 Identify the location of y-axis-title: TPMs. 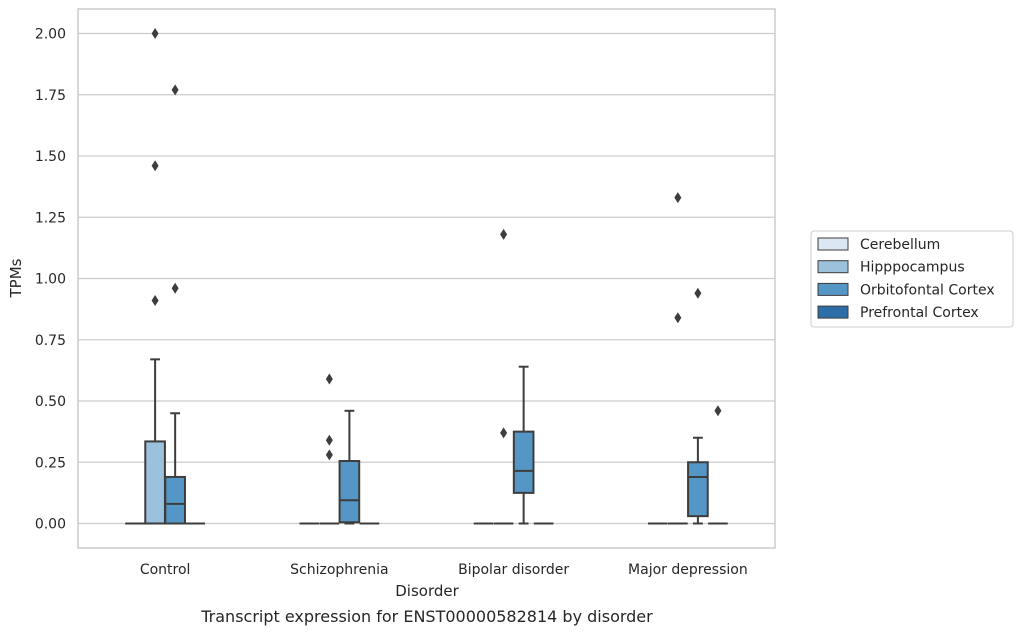
(16, 278).